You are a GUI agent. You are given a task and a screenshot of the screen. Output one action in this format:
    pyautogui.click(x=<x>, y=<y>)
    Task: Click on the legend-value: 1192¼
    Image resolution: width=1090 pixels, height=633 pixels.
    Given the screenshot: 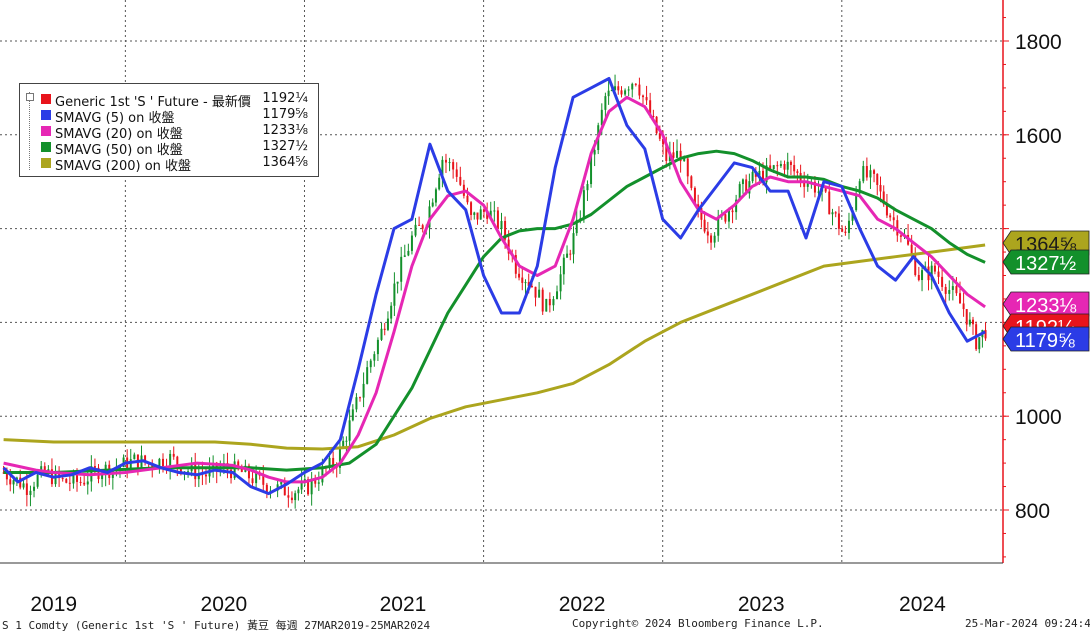 What is the action you would take?
    pyautogui.click(x=285, y=98)
    